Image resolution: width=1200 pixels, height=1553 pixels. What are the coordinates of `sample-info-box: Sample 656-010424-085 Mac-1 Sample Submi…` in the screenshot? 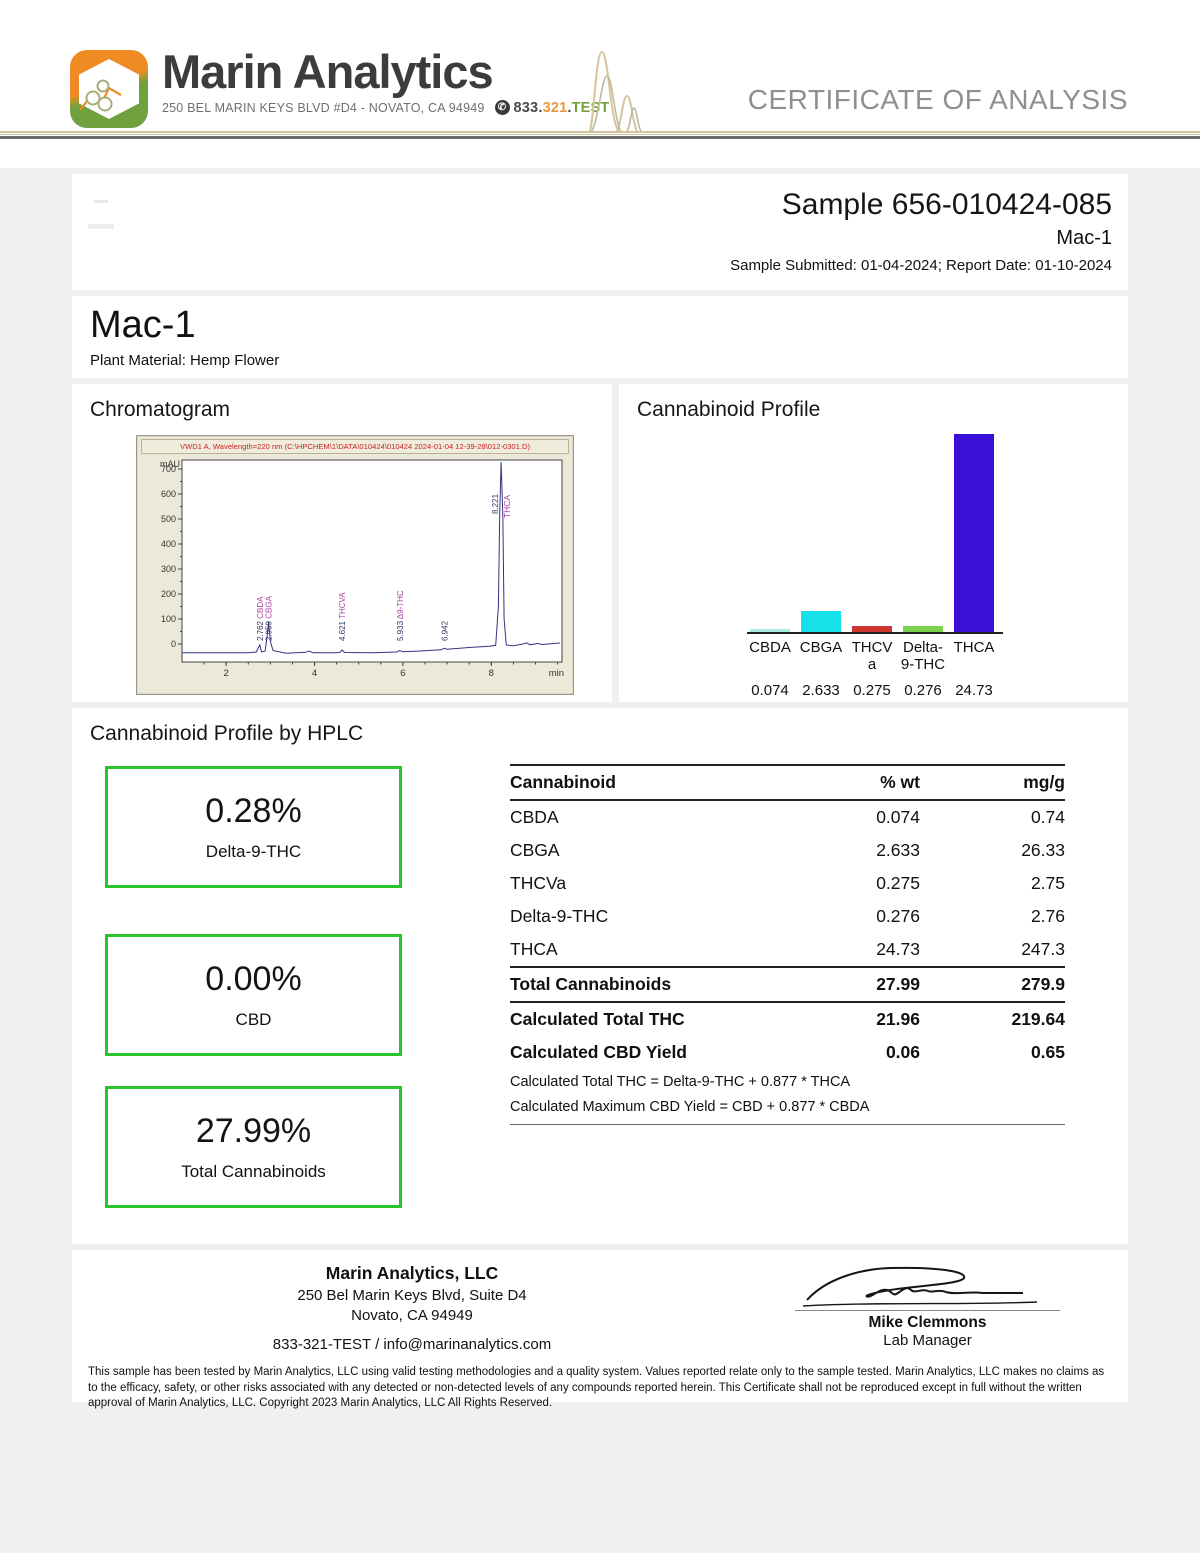 It's located at (600, 232).